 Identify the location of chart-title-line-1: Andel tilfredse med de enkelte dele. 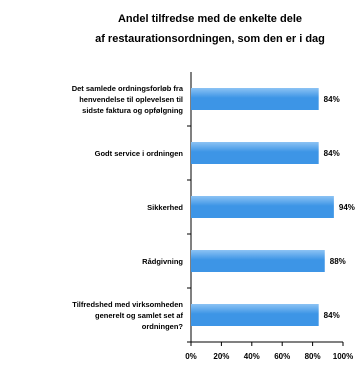
(210, 19).